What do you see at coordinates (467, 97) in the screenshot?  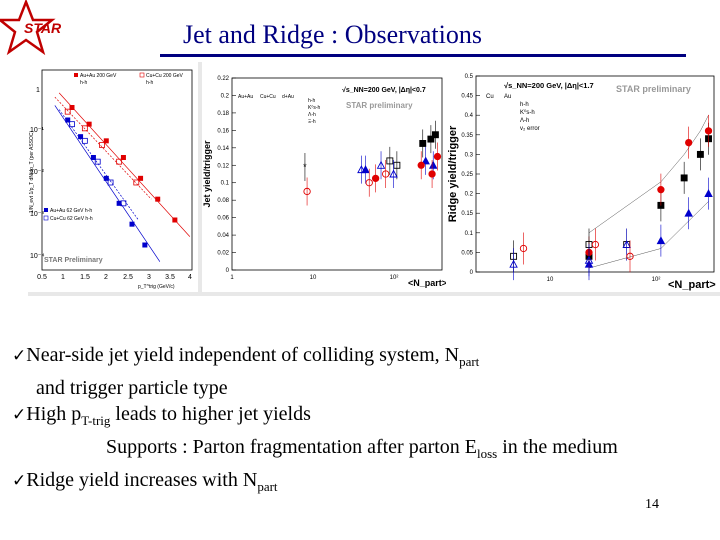 I see `ridge-ytick: 0.45` at bounding box center [467, 97].